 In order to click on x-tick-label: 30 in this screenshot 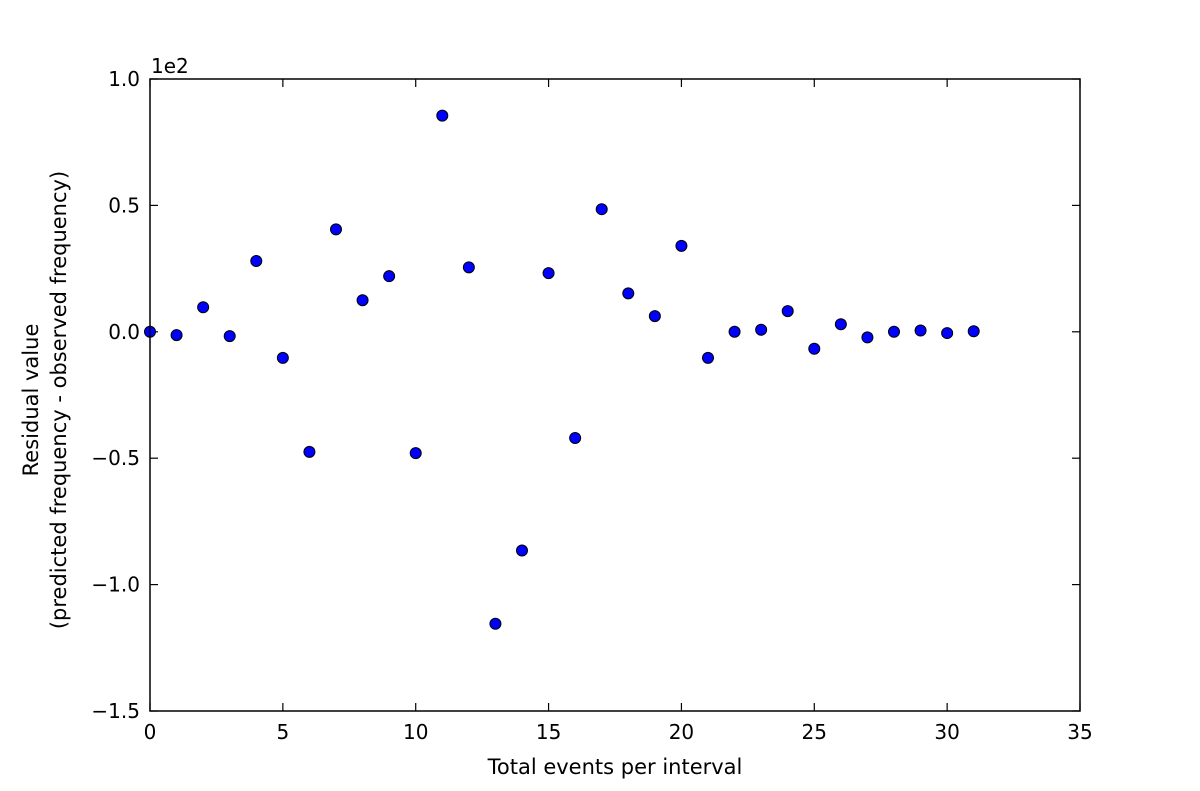, I will do `click(946, 732)`.